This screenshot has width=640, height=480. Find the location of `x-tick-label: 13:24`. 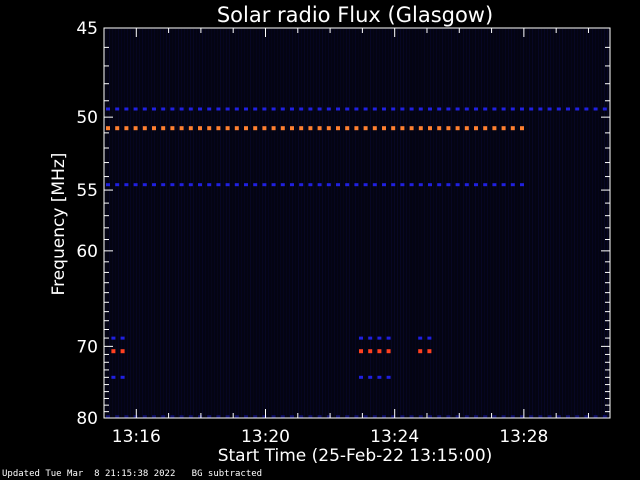

x-tick-label: 13:24 is located at coordinates (394, 437).